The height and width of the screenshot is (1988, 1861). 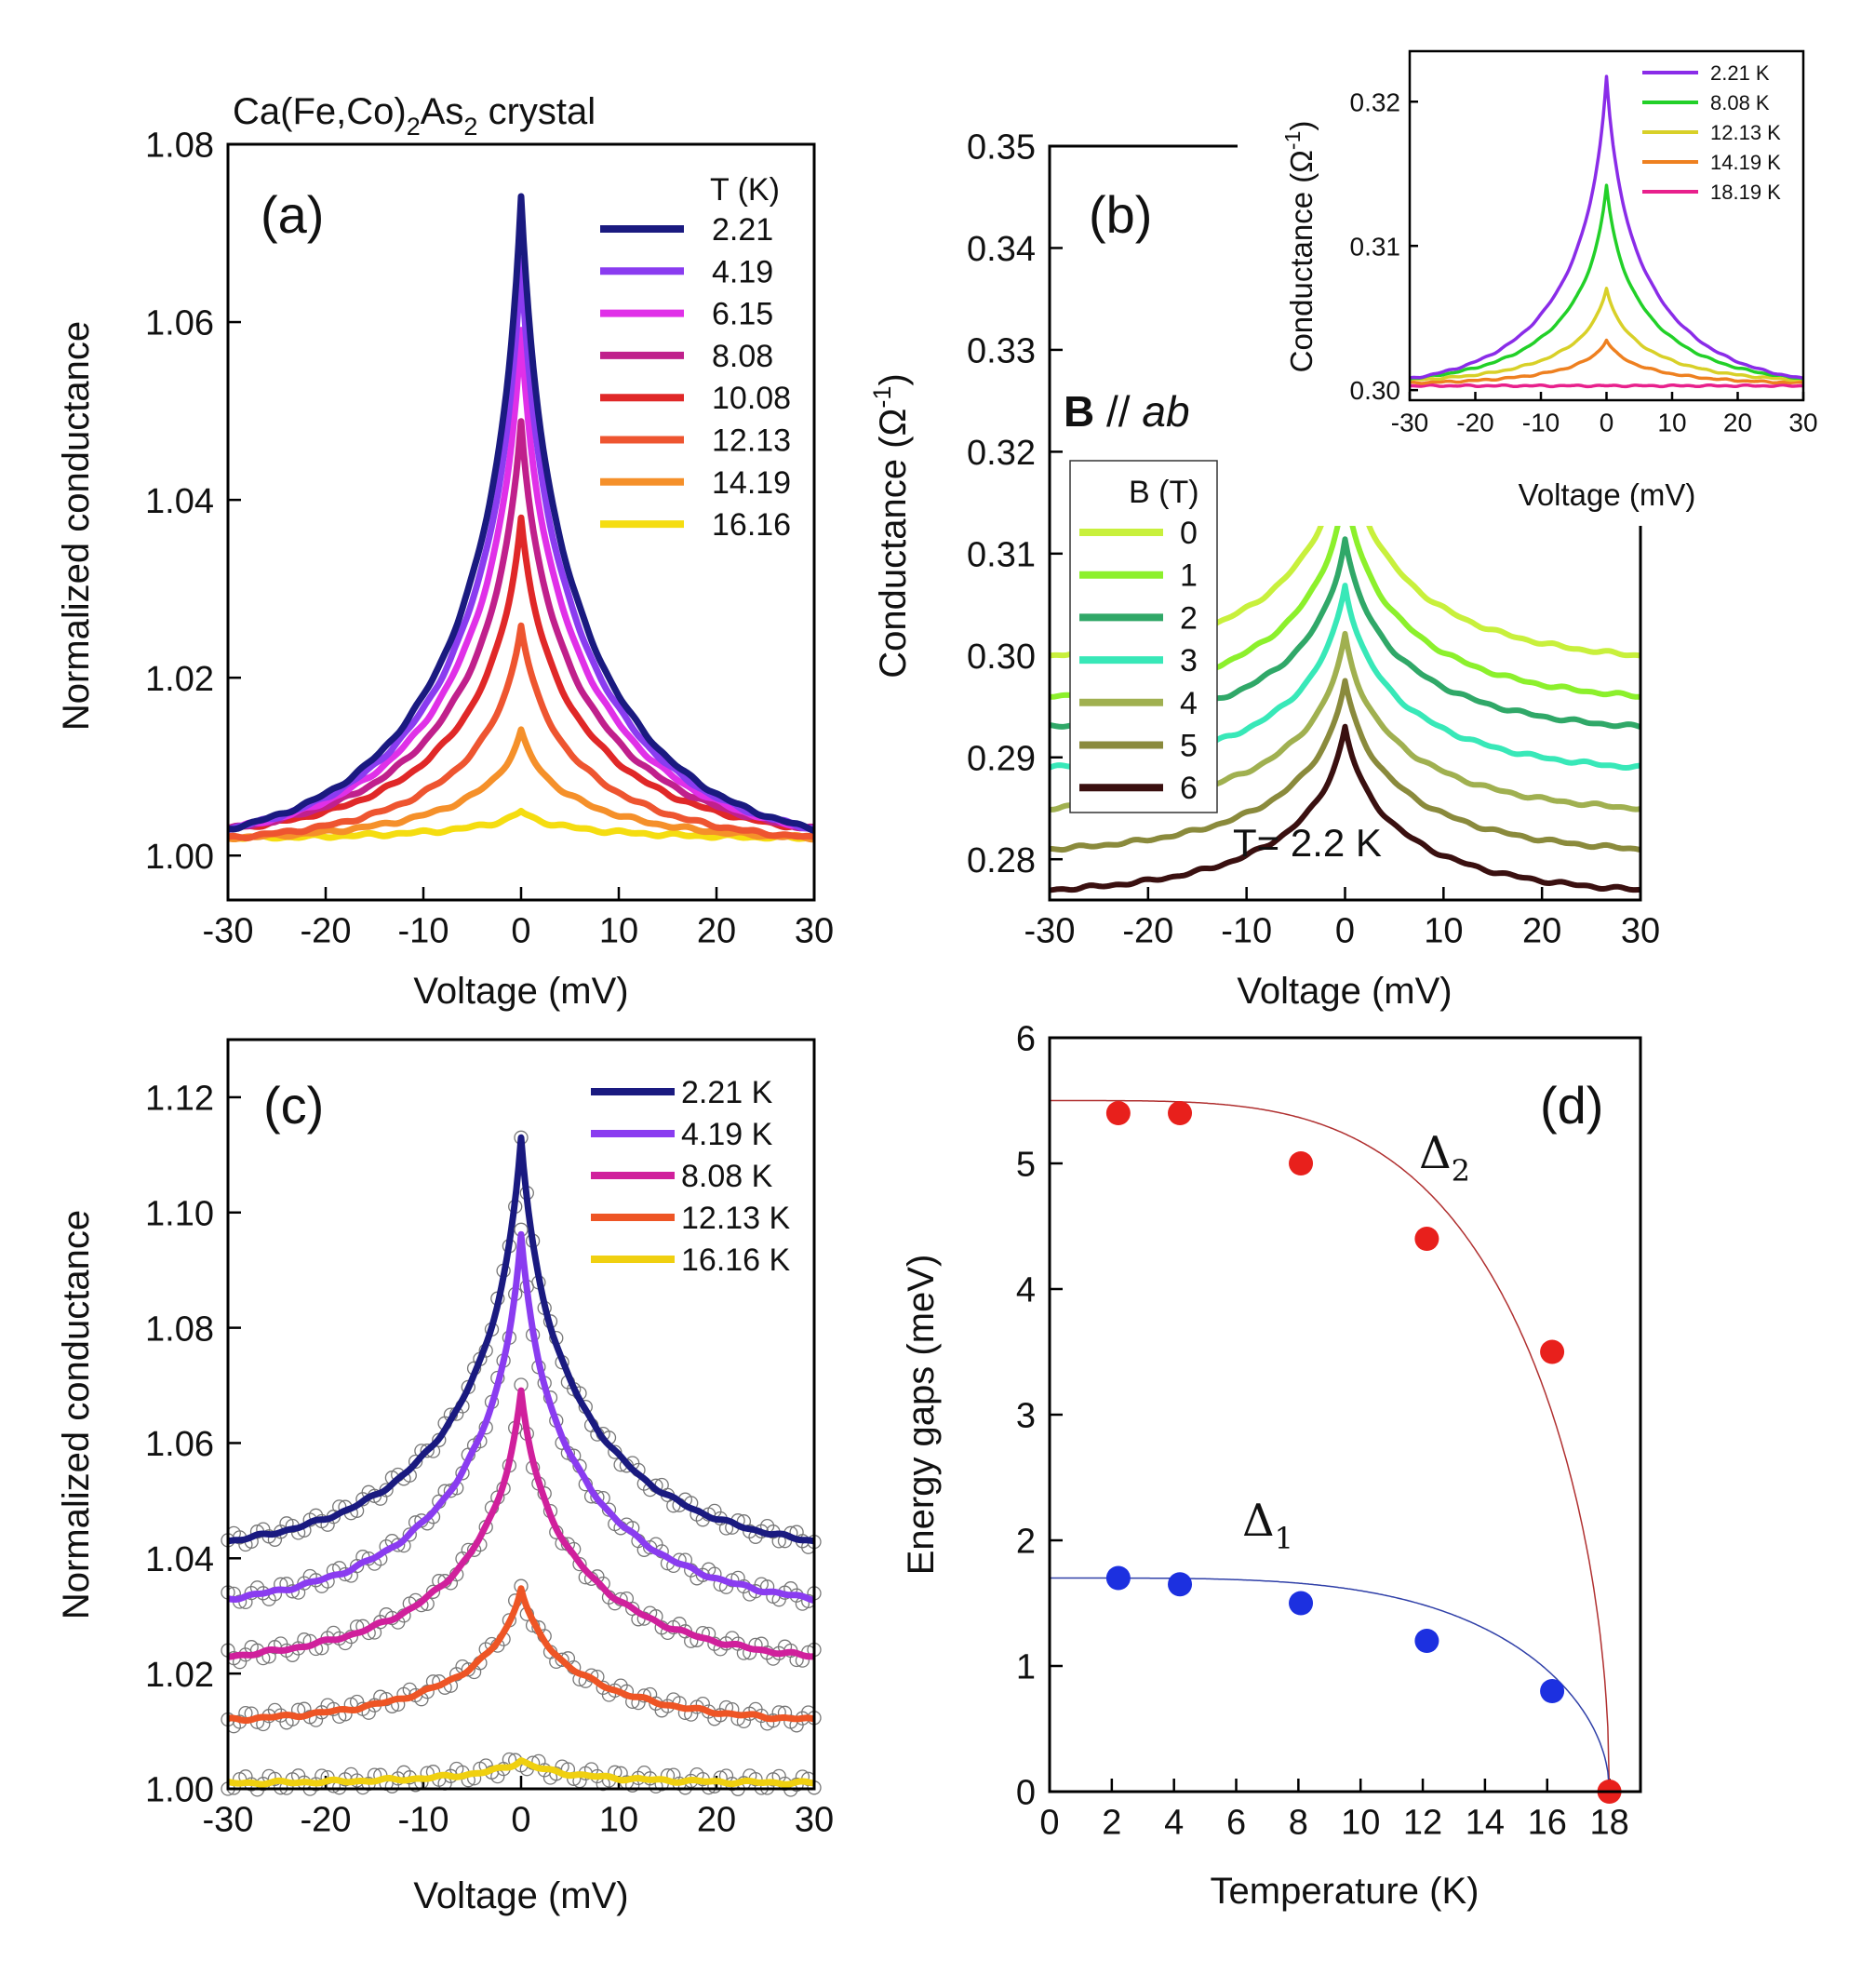 I want to click on legend-b-item: 2, so click(x=1189, y=618).